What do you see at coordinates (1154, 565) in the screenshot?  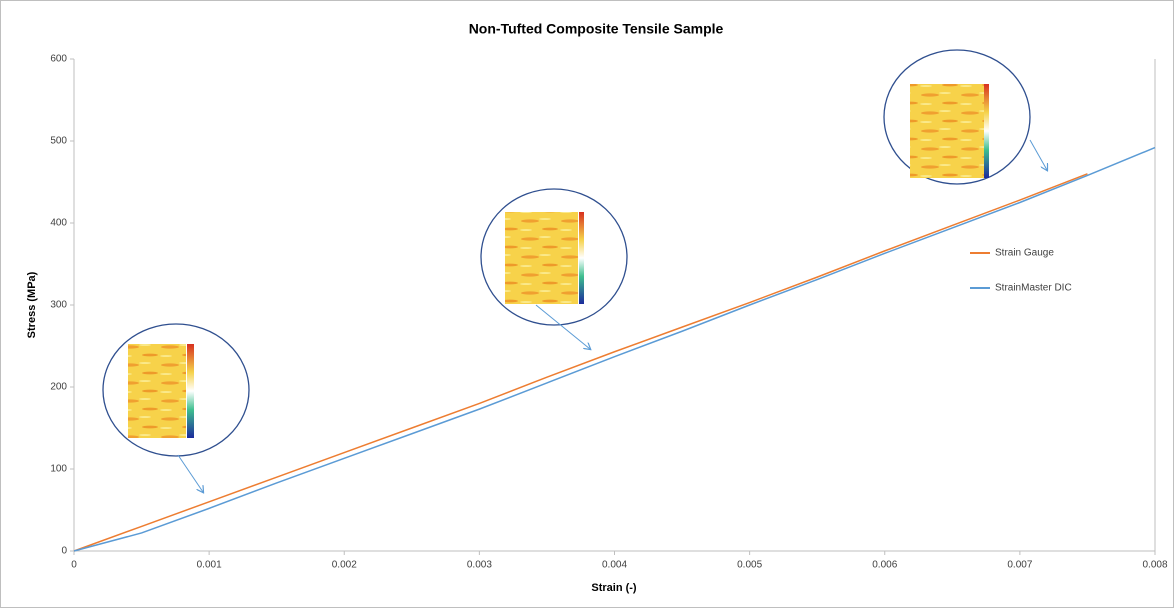 I see `x-tick-label: 0.008` at bounding box center [1154, 565].